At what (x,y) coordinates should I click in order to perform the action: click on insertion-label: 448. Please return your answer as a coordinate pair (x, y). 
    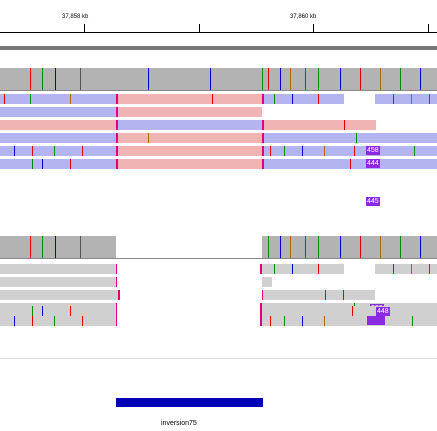
    Looking at the image, I should click on (383, 311).